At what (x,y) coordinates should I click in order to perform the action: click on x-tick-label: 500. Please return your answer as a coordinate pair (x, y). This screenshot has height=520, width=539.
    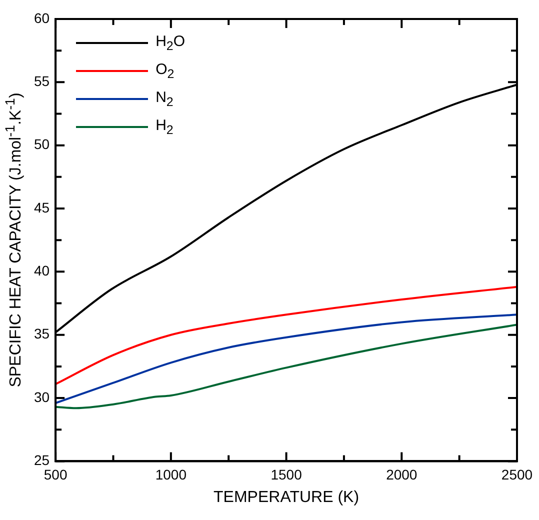
    Looking at the image, I should click on (56, 474).